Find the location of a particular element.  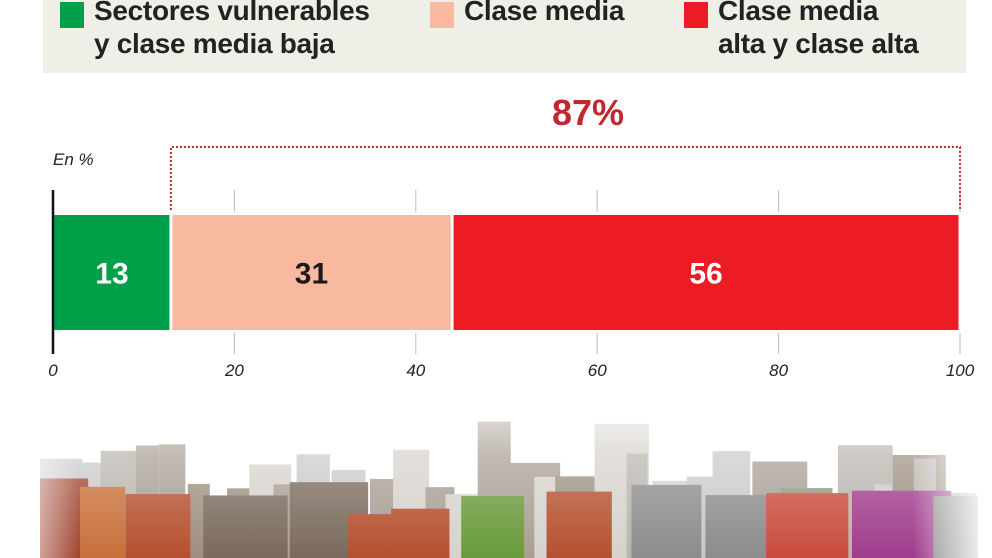

tick-label: 100 is located at coordinates (960, 370).